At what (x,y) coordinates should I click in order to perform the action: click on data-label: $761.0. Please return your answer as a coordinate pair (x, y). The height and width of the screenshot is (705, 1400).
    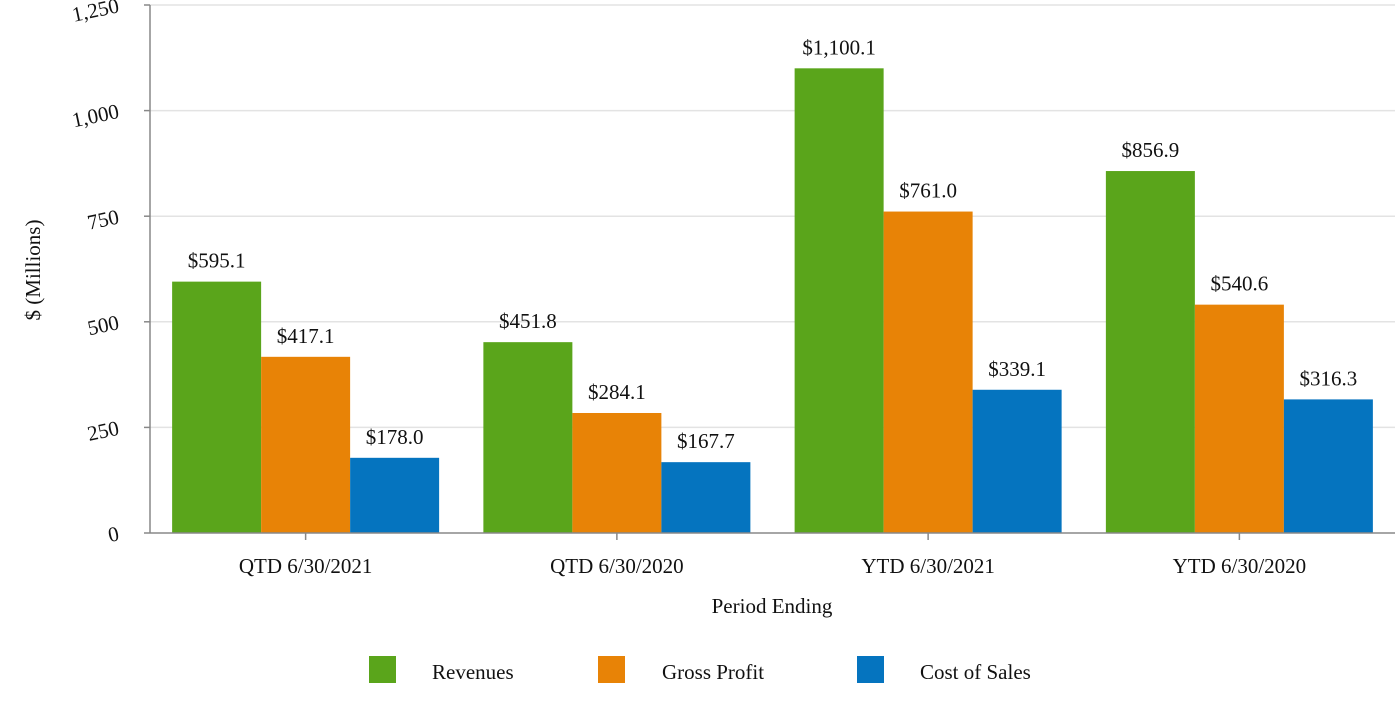
    Looking at the image, I should click on (928, 191).